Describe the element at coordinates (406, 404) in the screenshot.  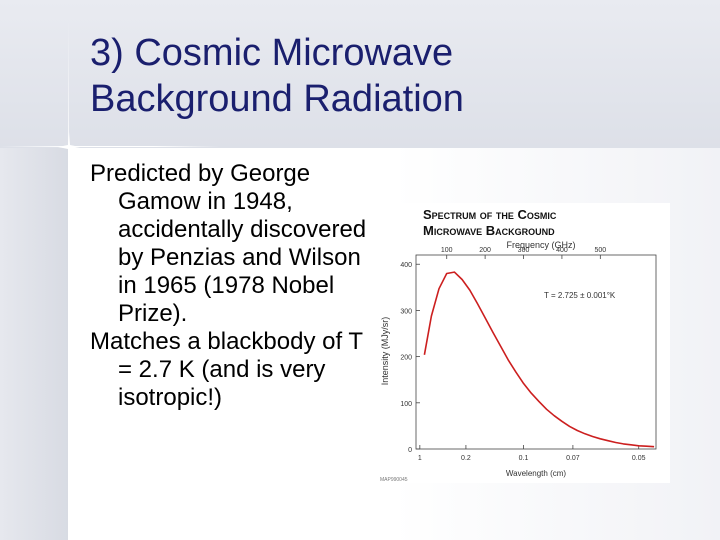
I see `y-tick-label-1: 100` at that location.